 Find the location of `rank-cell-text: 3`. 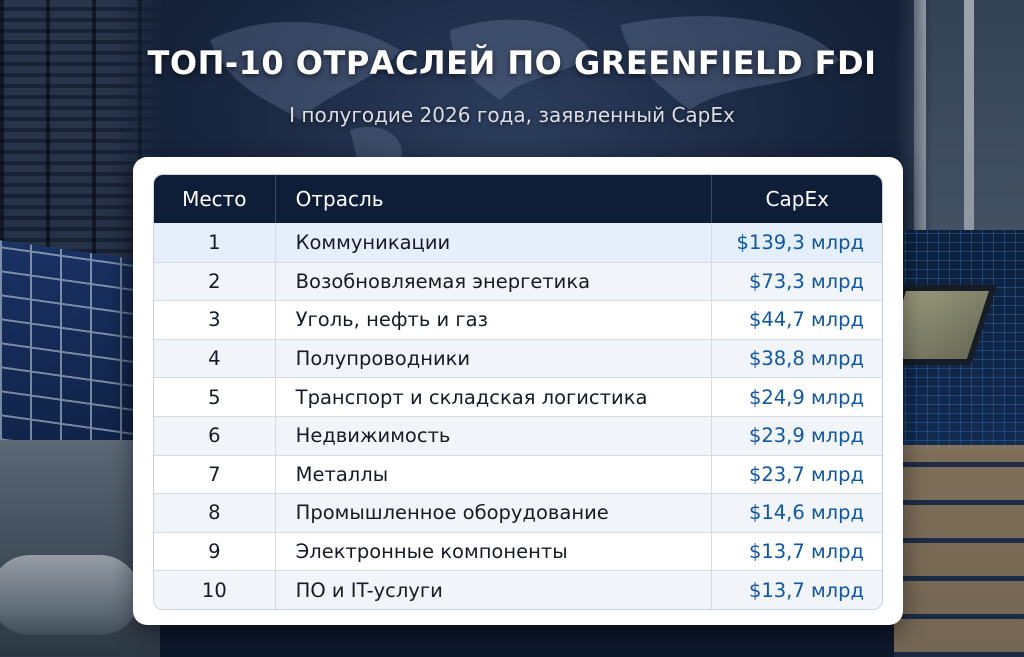

rank-cell-text: 3 is located at coordinates (214, 320).